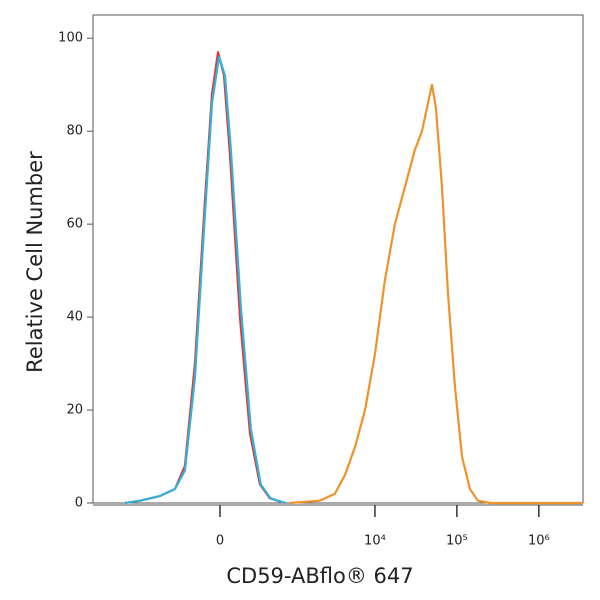  Describe the element at coordinates (319, 576) in the screenshot. I see `x-axis-label: CD59-ABflo® 647` at that location.